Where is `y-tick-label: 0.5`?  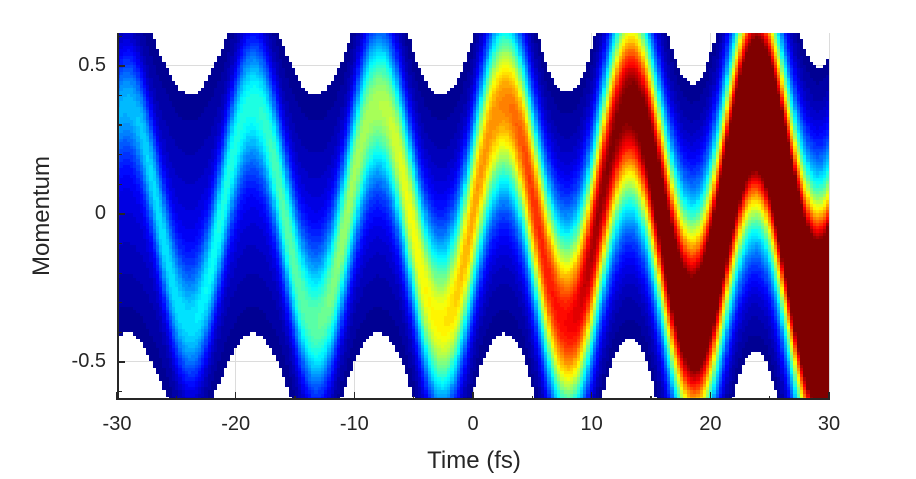 y-tick-label: 0.5 is located at coordinates (92, 64).